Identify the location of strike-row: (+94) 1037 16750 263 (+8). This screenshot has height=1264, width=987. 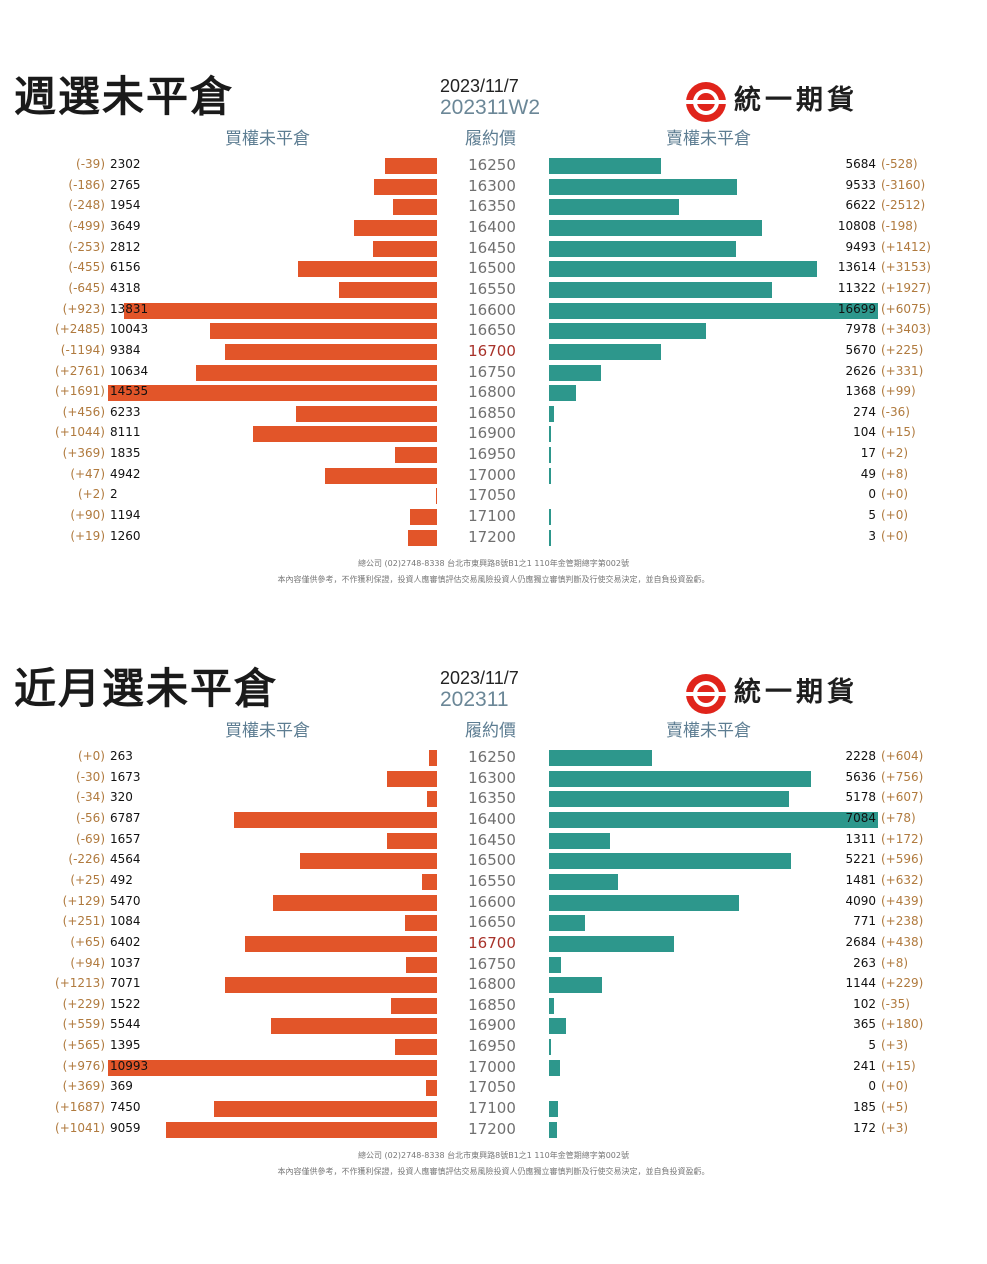
(493, 965).